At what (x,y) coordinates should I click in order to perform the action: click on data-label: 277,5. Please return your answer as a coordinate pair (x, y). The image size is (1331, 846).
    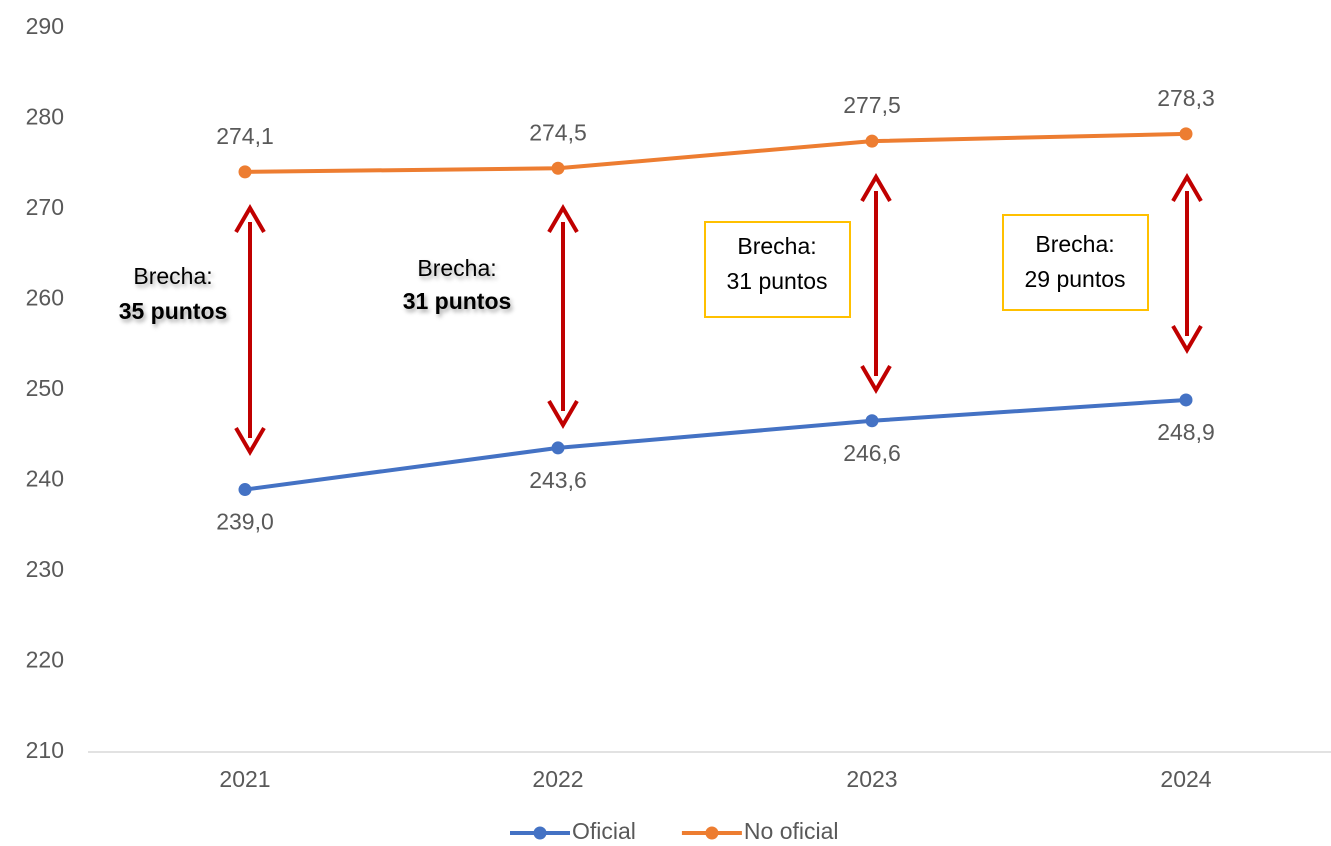
    Looking at the image, I should click on (872, 105).